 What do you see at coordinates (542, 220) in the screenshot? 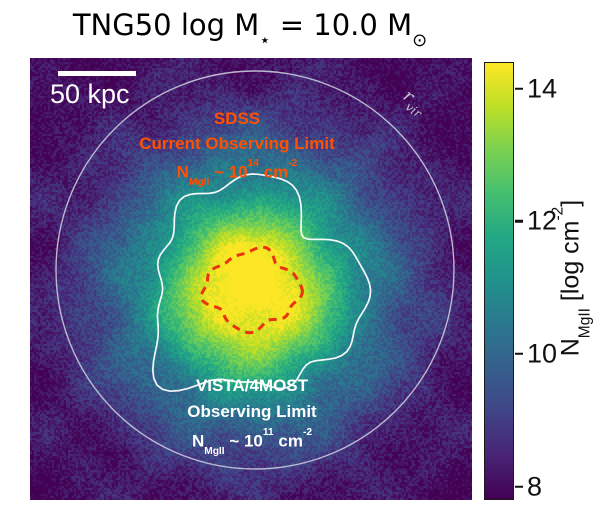
I see `colorbar-tick-label: 12` at bounding box center [542, 220].